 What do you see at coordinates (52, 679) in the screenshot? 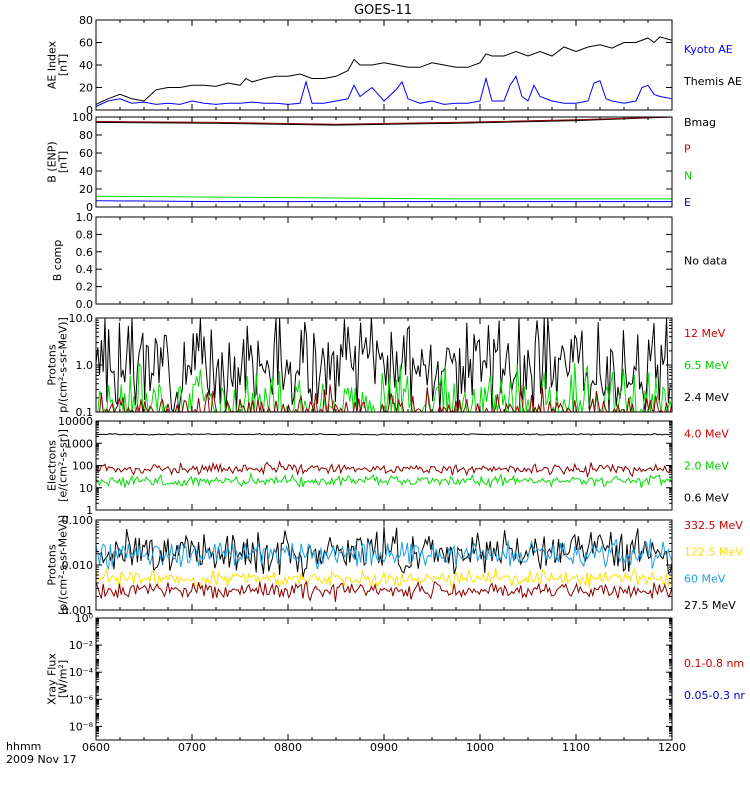
I see `y-axis-label: Xray Flux` at bounding box center [52, 679].